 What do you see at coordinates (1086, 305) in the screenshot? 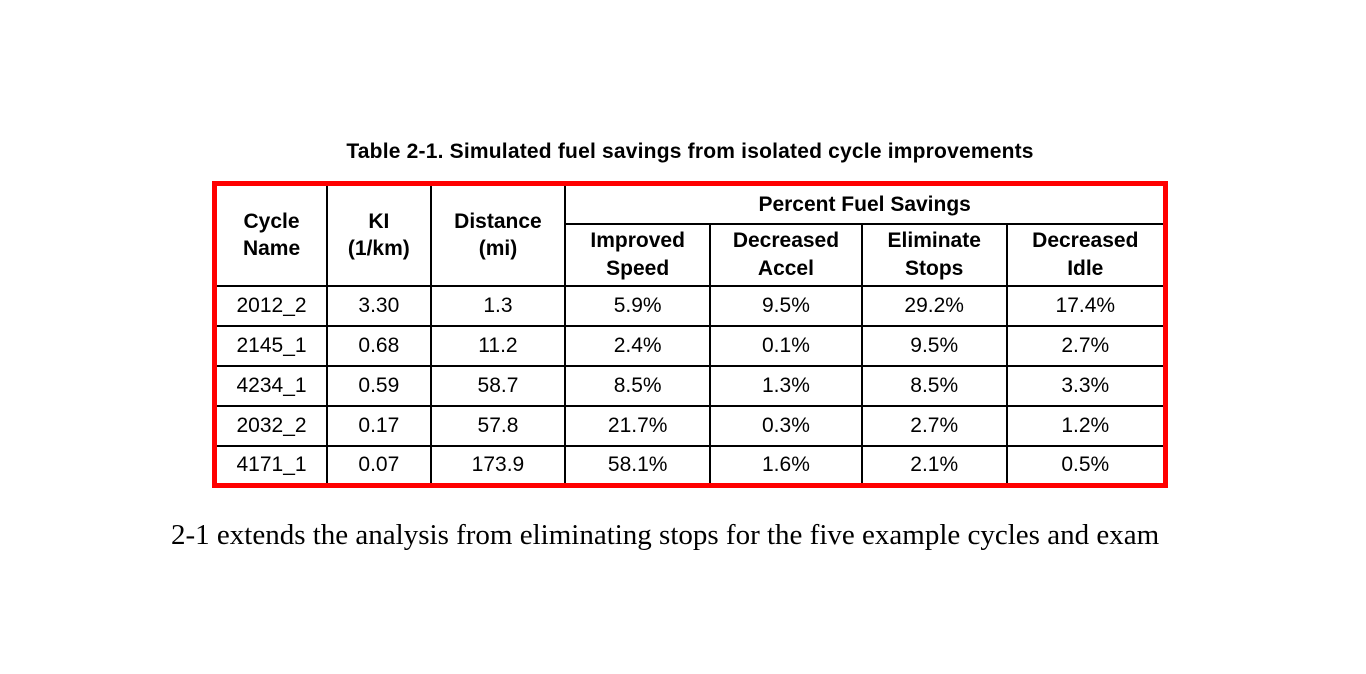
I see `cell-decreased-idle: 17.4%` at bounding box center [1086, 305].